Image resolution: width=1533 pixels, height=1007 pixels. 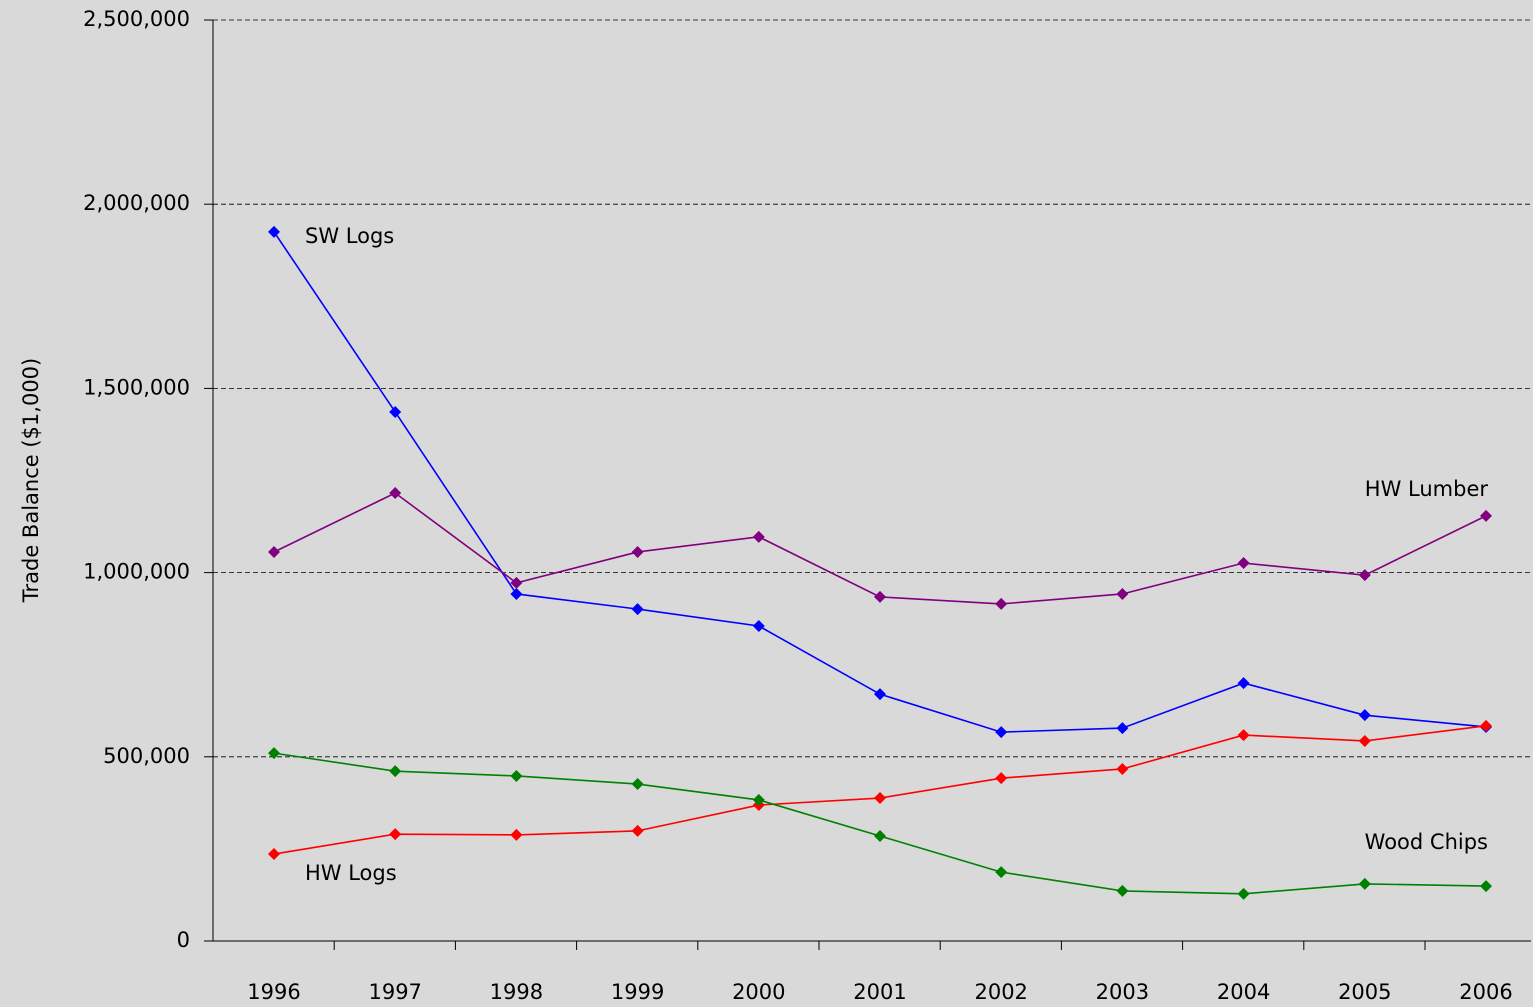 I want to click on x-tick-label: 2001, so click(x=879, y=992).